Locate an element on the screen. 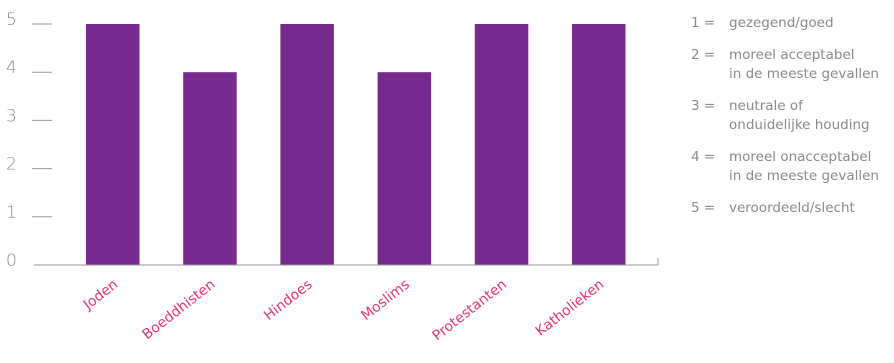 This screenshot has width=894, height=363. legend-key: 3 = is located at coordinates (703, 106).